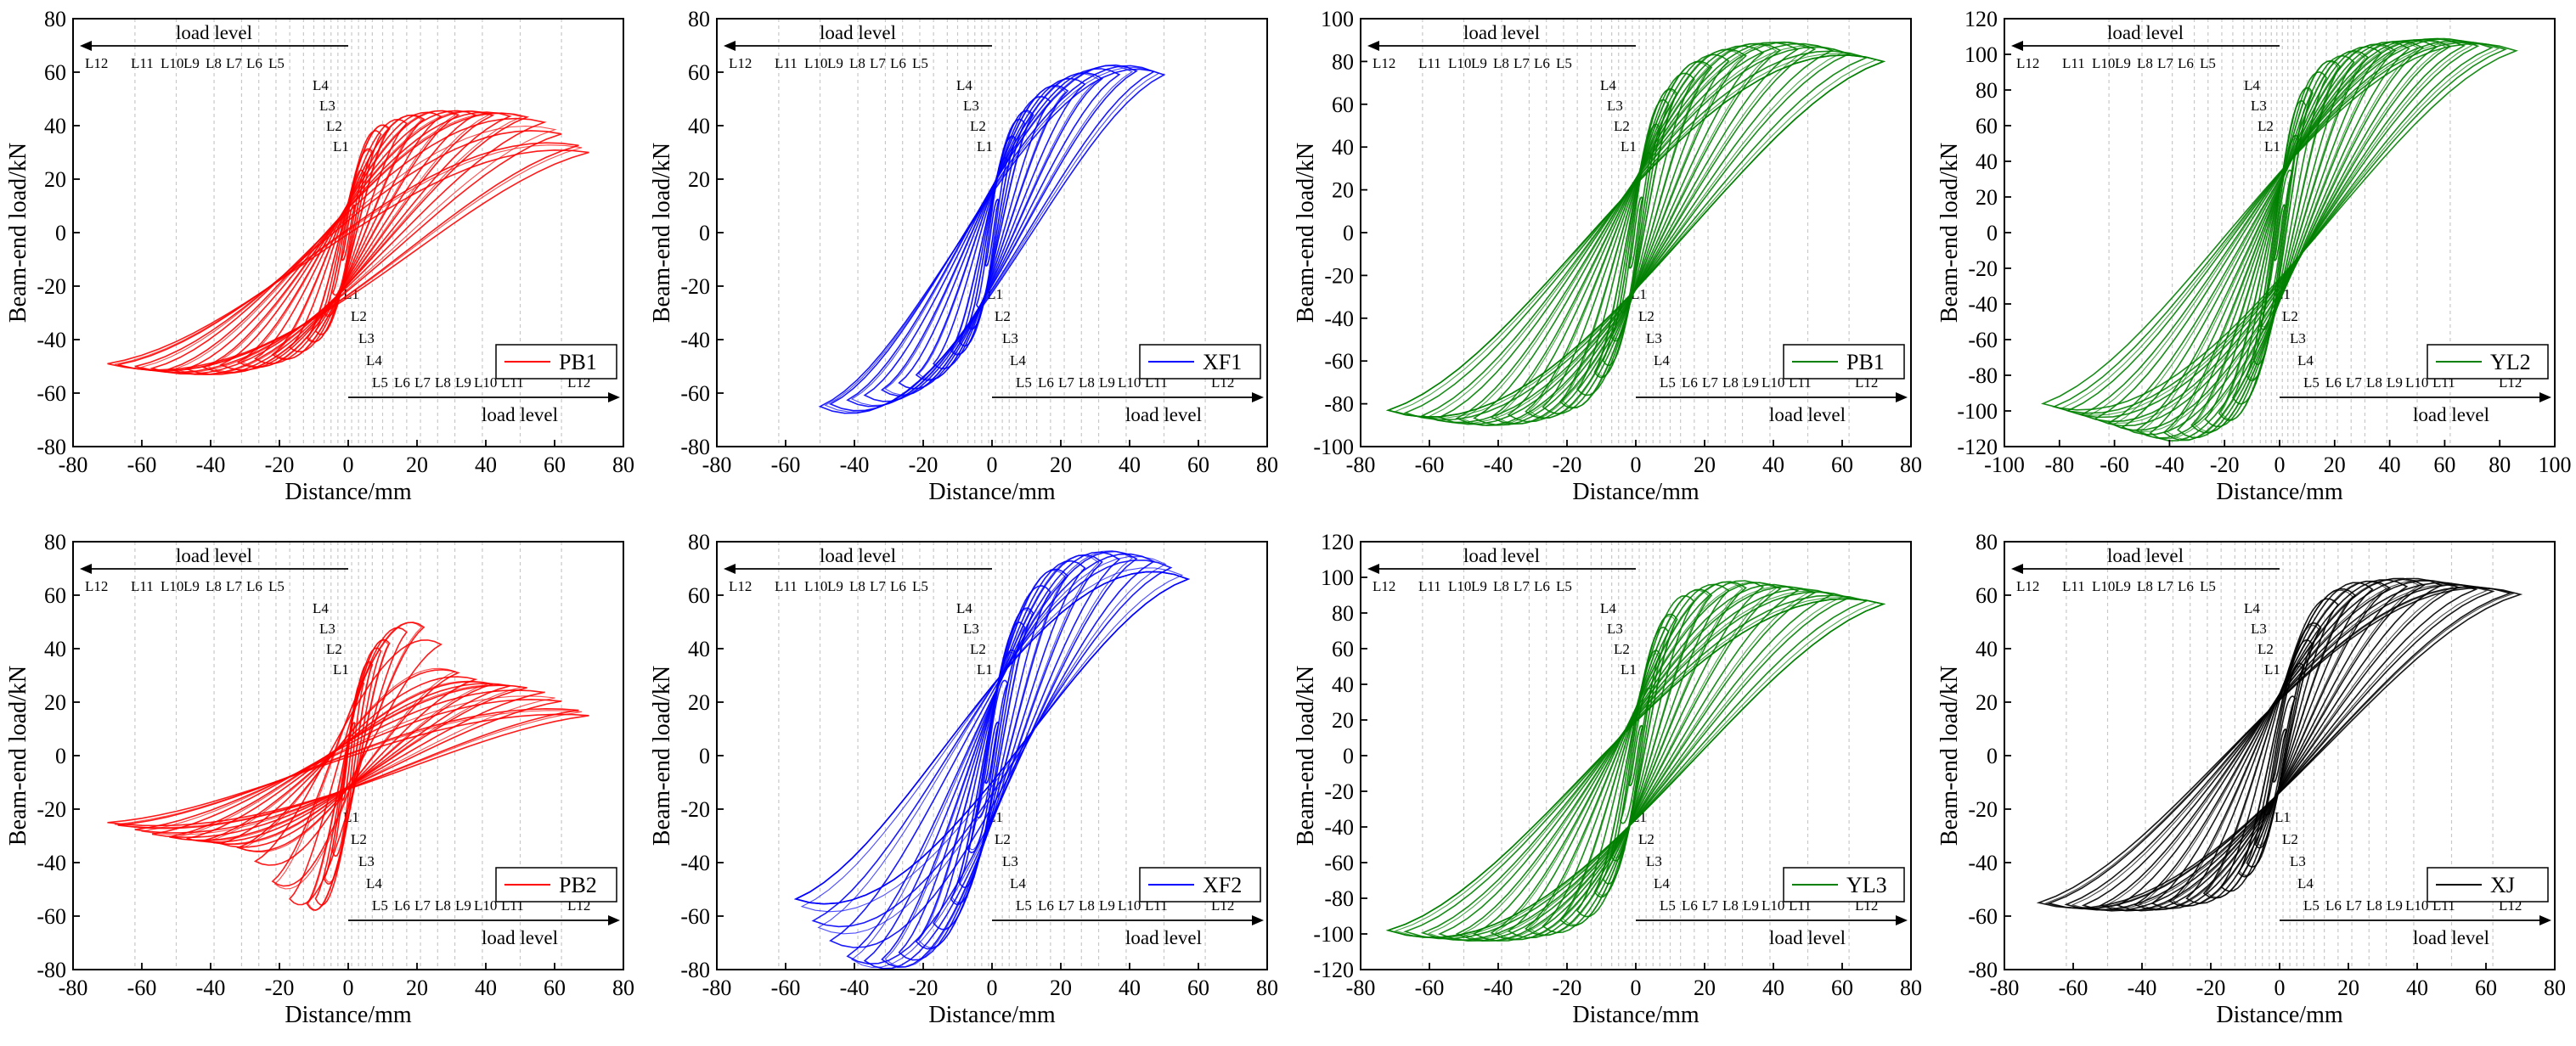  I want to click on legend-label: PB2, so click(578, 885).